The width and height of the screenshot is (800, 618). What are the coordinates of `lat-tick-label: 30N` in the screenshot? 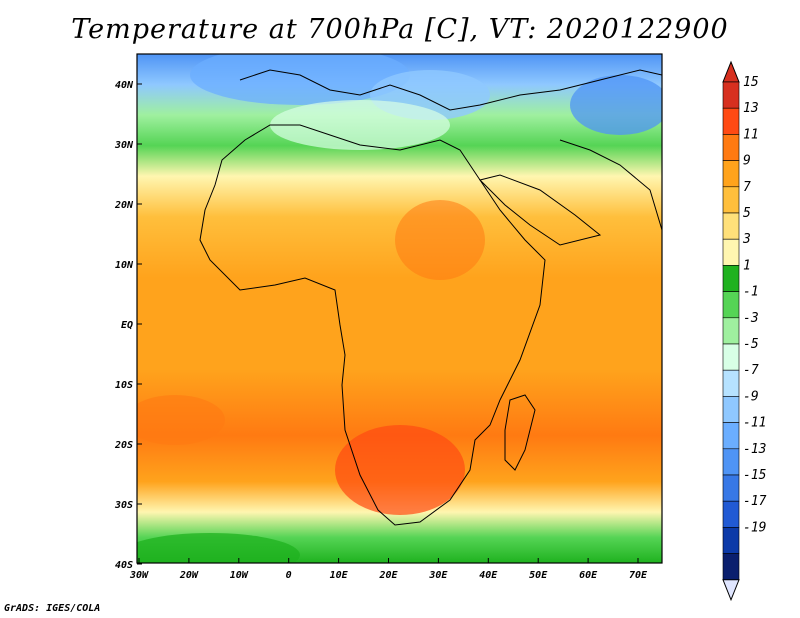 It's located at (124, 145).